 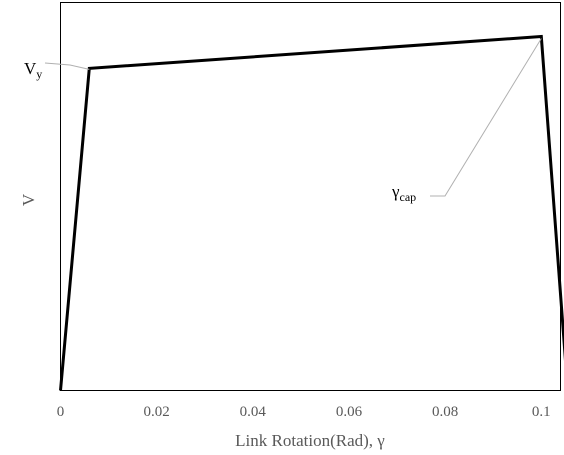 I want to click on vy-leader-line, so click(x=67, y=66).